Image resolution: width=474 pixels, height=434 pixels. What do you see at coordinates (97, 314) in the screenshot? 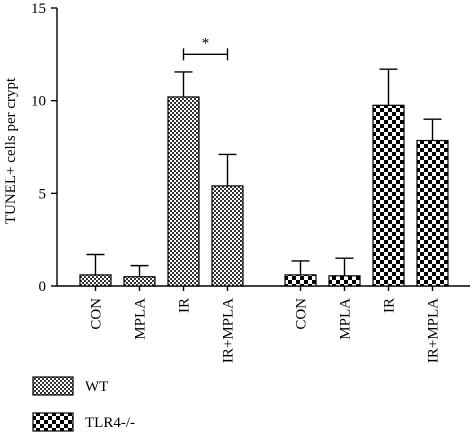
I see `x-tick-label-wt-con: CON` at bounding box center [97, 314].